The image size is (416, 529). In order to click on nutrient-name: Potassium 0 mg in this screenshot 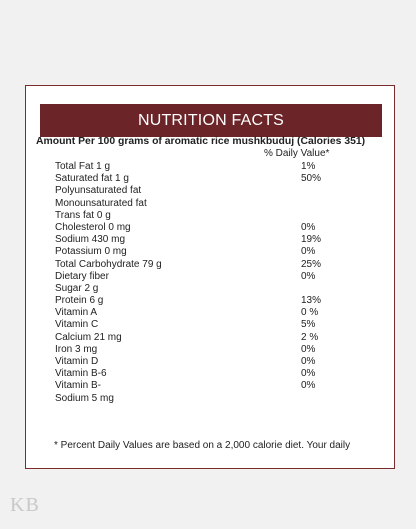, I will do `click(91, 252)`.